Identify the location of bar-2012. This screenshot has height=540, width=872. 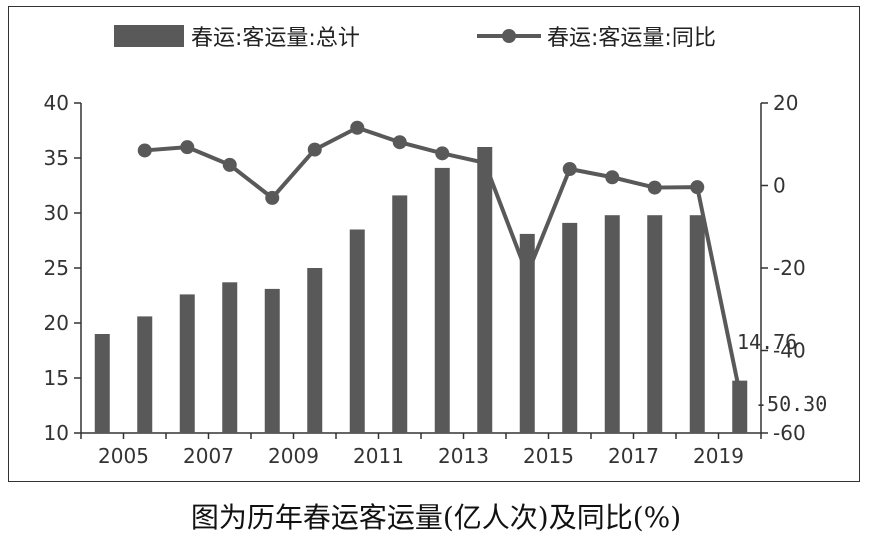
(400, 314).